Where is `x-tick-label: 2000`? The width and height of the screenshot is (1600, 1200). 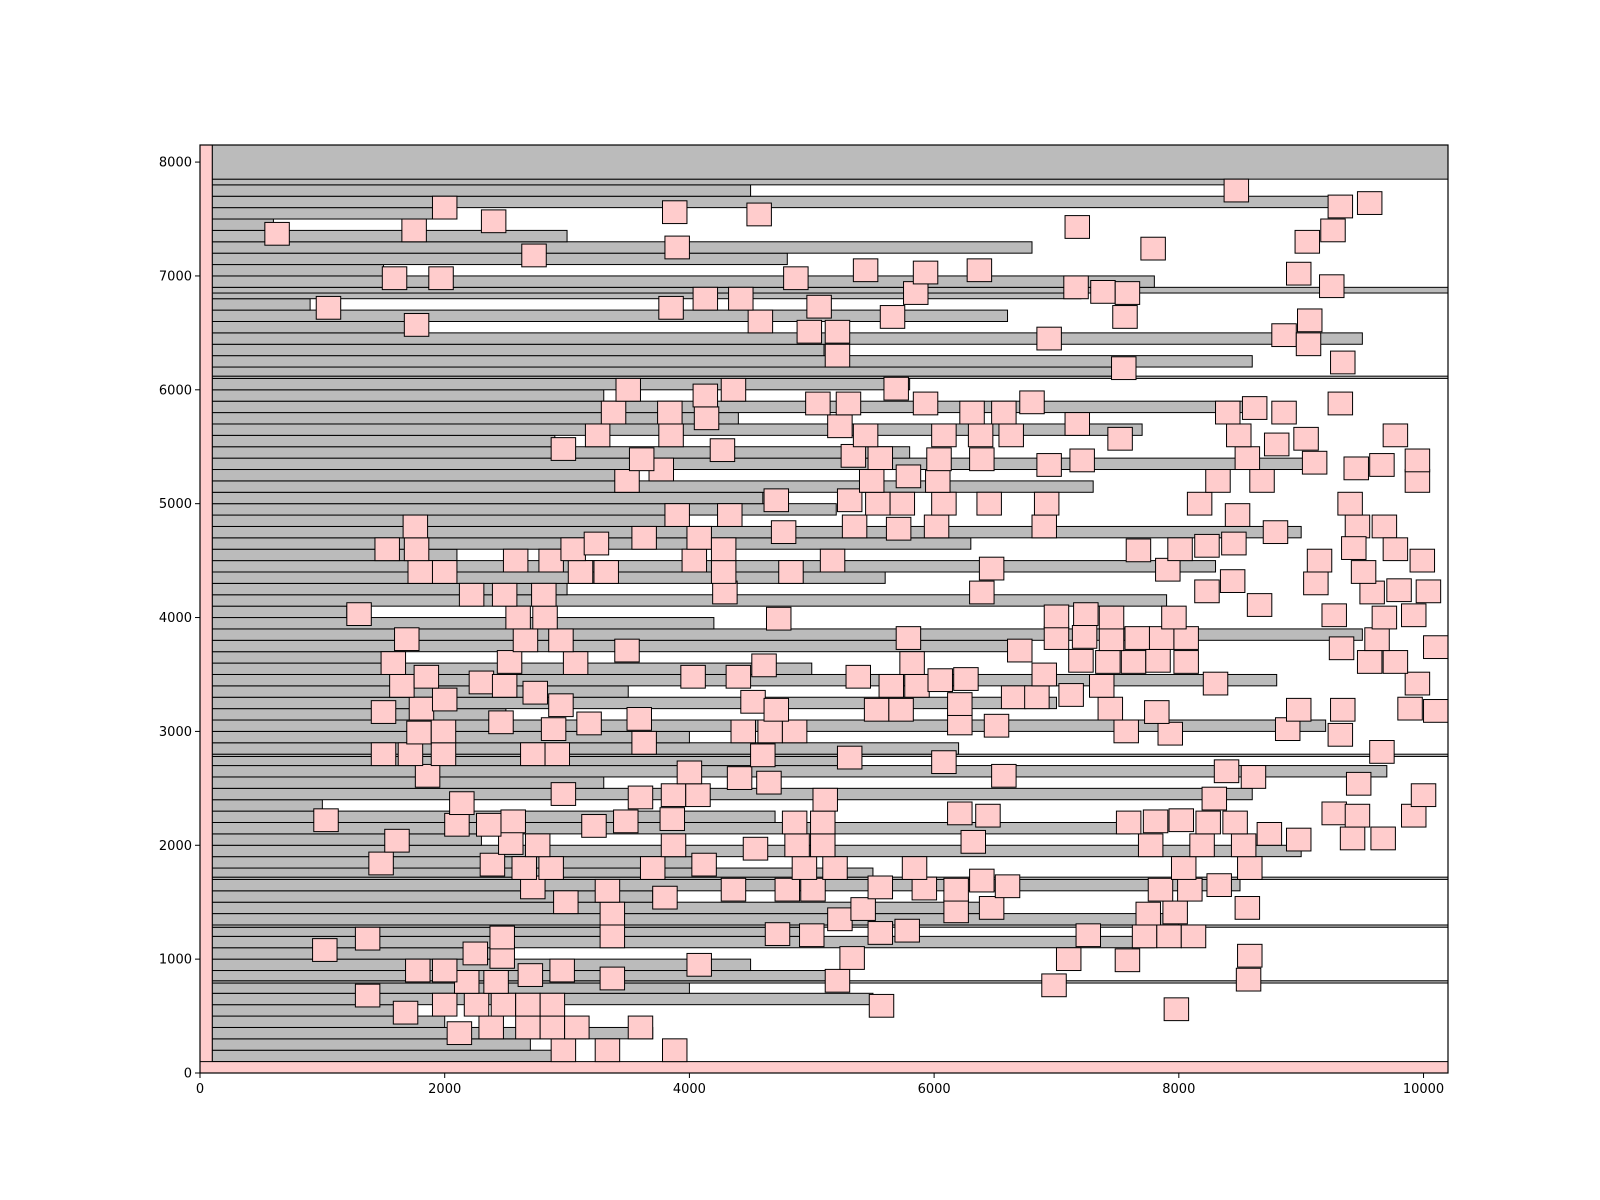
x-tick-label: 2000 is located at coordinates (444, 1089).